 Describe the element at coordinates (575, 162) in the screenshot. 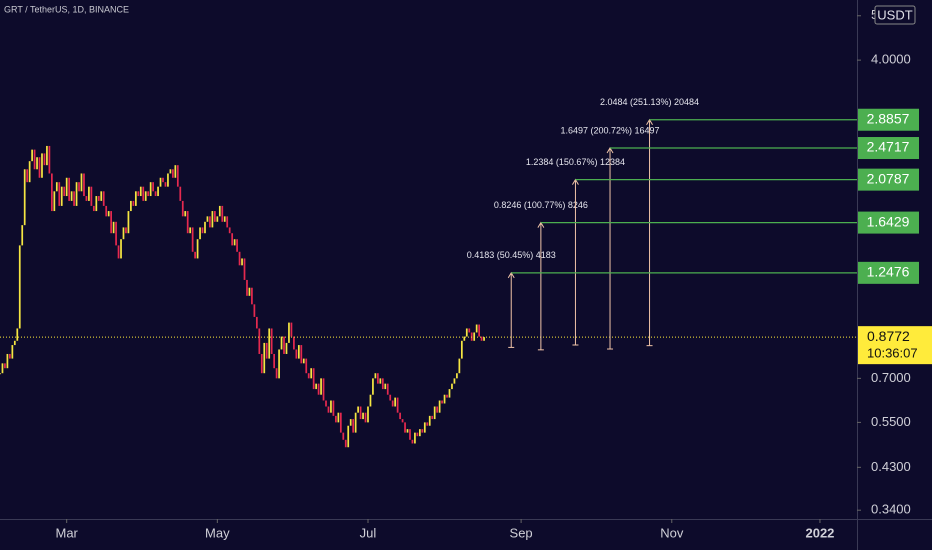

I see `measure-label: 1.2384 (150.67%) 12384` at that location.